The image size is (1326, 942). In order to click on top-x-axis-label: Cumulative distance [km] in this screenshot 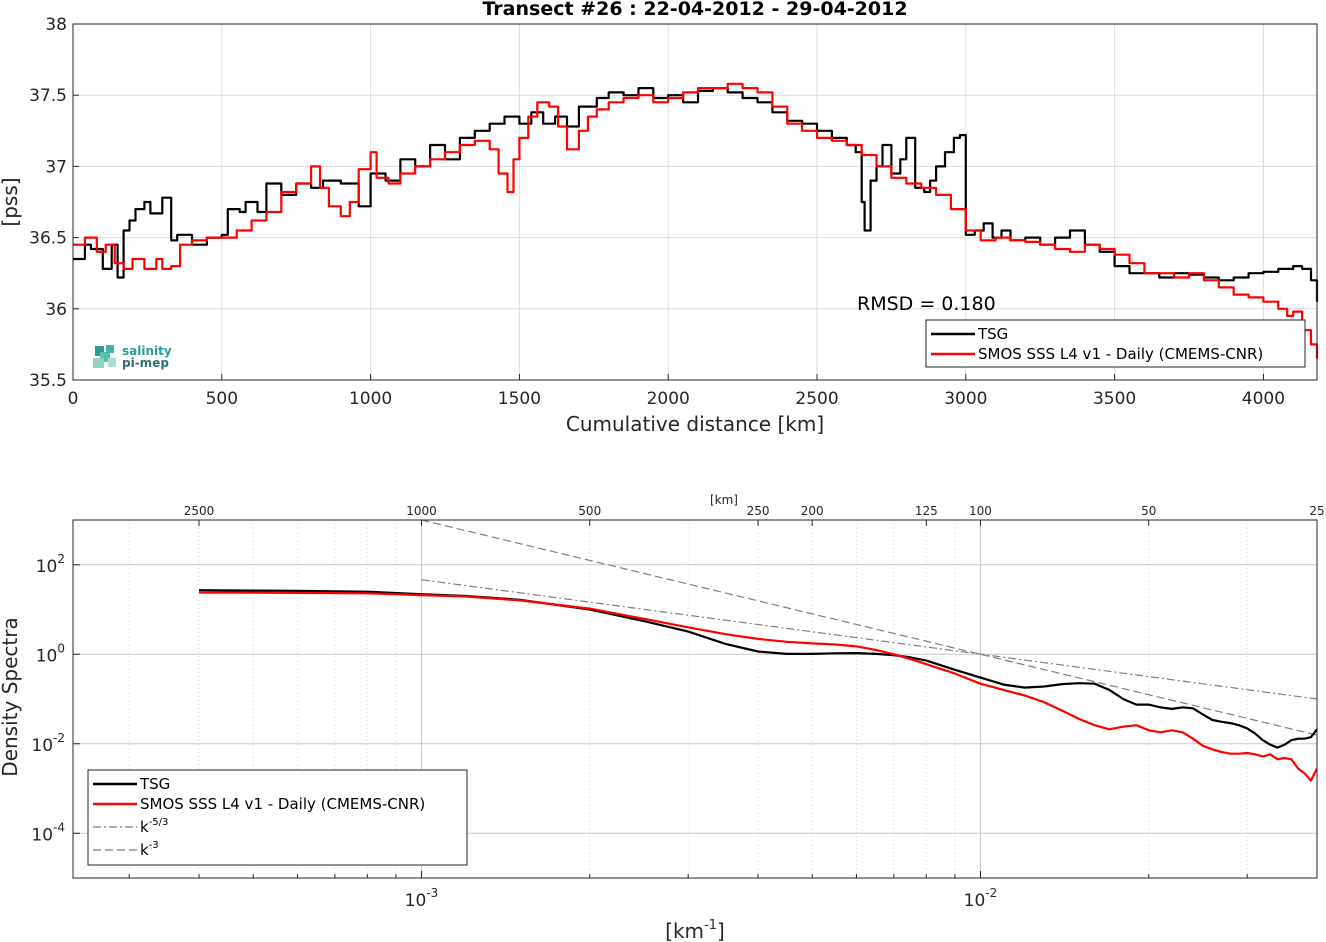, I will do `click(695, 424)`.